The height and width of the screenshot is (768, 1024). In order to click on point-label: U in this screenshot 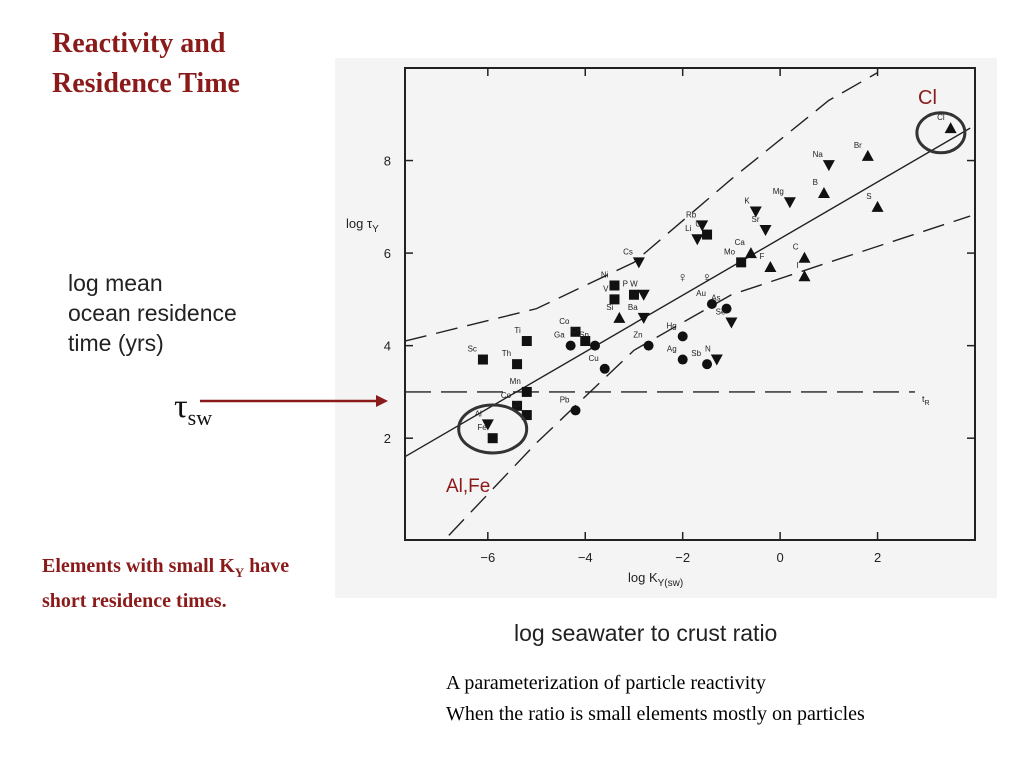, I will do `click(698, 224)`.